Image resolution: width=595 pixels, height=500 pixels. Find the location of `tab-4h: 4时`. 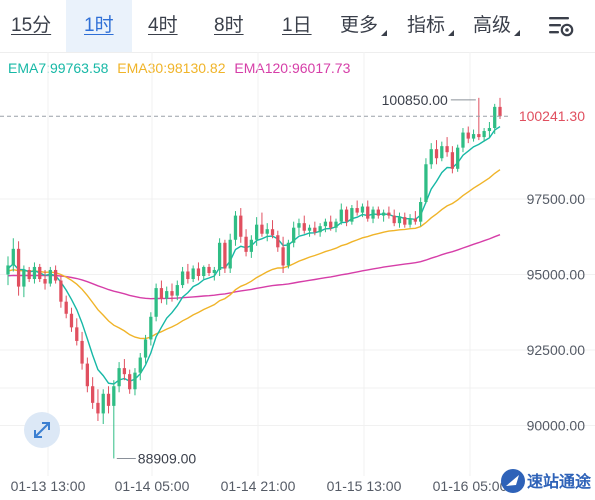

tab-4h: 4时 is located at coordinates (165, 26).